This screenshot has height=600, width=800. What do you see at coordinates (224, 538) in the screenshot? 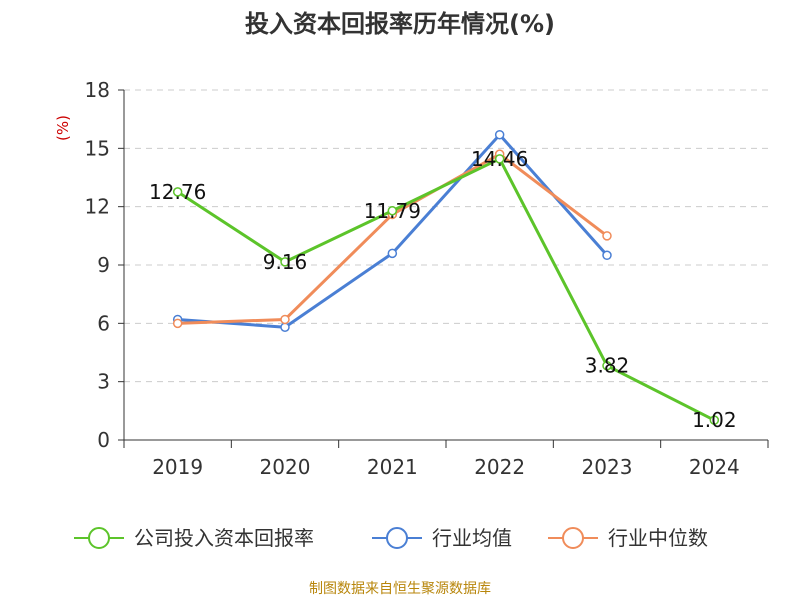
I see `legend-label: 公司投入资本回报率` at bounding box center [224, 538].